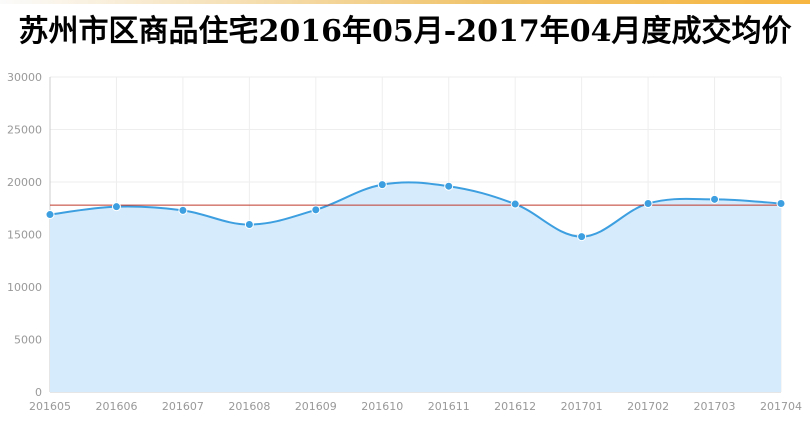  Describe the element at coordinates (582, 406) in the screenshot. I see `x-tick-label: 201701` at that location.